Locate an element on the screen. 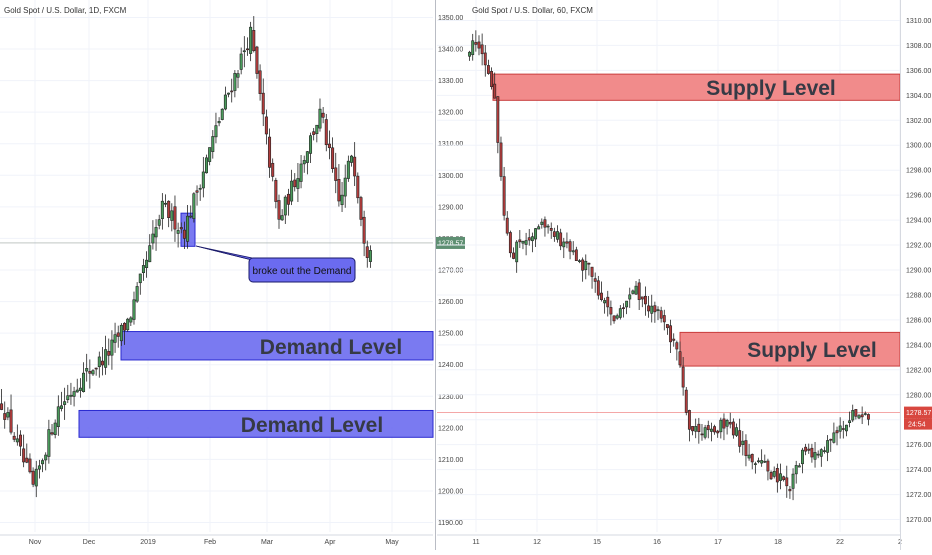 The height and width of the screenshot is (555, 932). daily-y-tick-label: 1250.00 is located at coordinates (450, 334).